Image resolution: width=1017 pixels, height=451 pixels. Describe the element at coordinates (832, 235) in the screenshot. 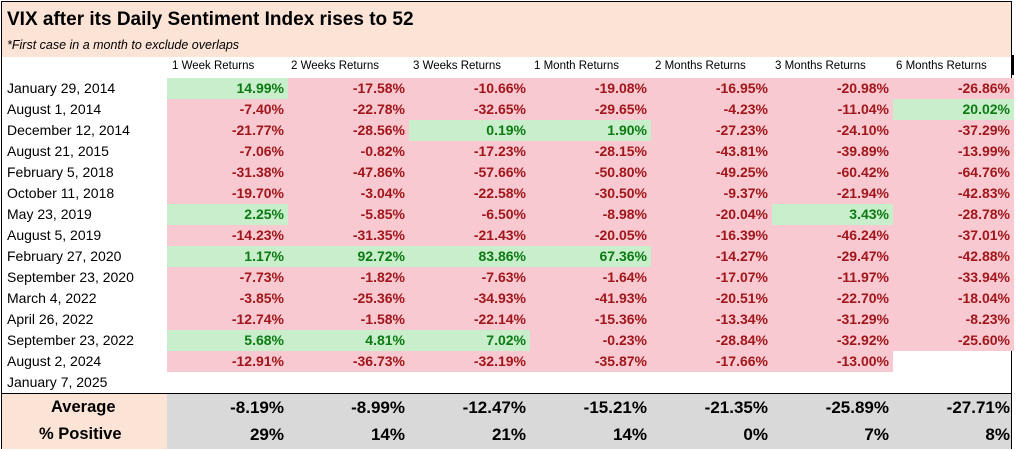

I see `return-cell: -46.24%` at that location.